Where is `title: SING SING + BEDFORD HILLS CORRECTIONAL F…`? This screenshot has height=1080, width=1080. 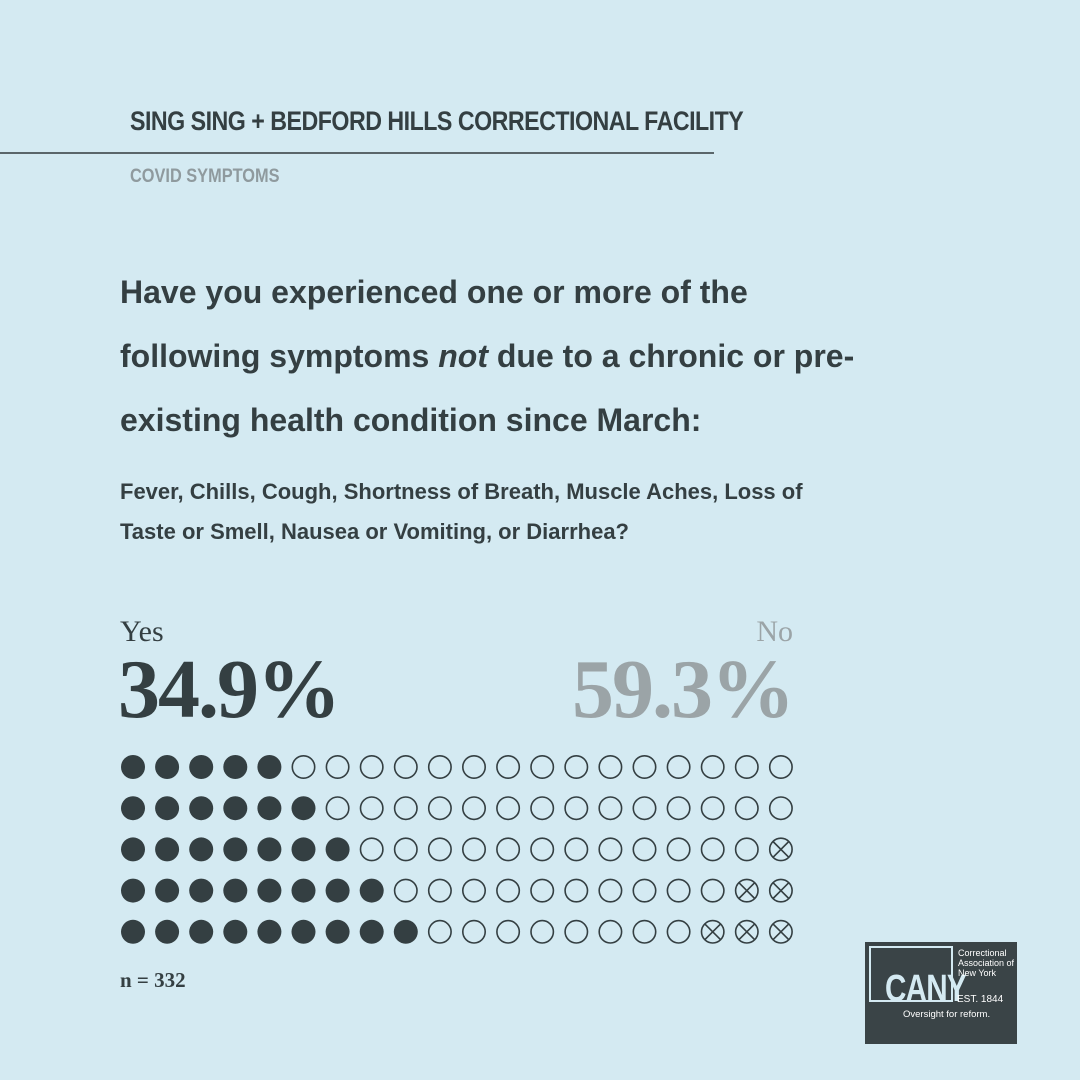
title: SING SING + BEDFORD HILLS CORRECTIONAL F… is located at coordinates (437, 121).